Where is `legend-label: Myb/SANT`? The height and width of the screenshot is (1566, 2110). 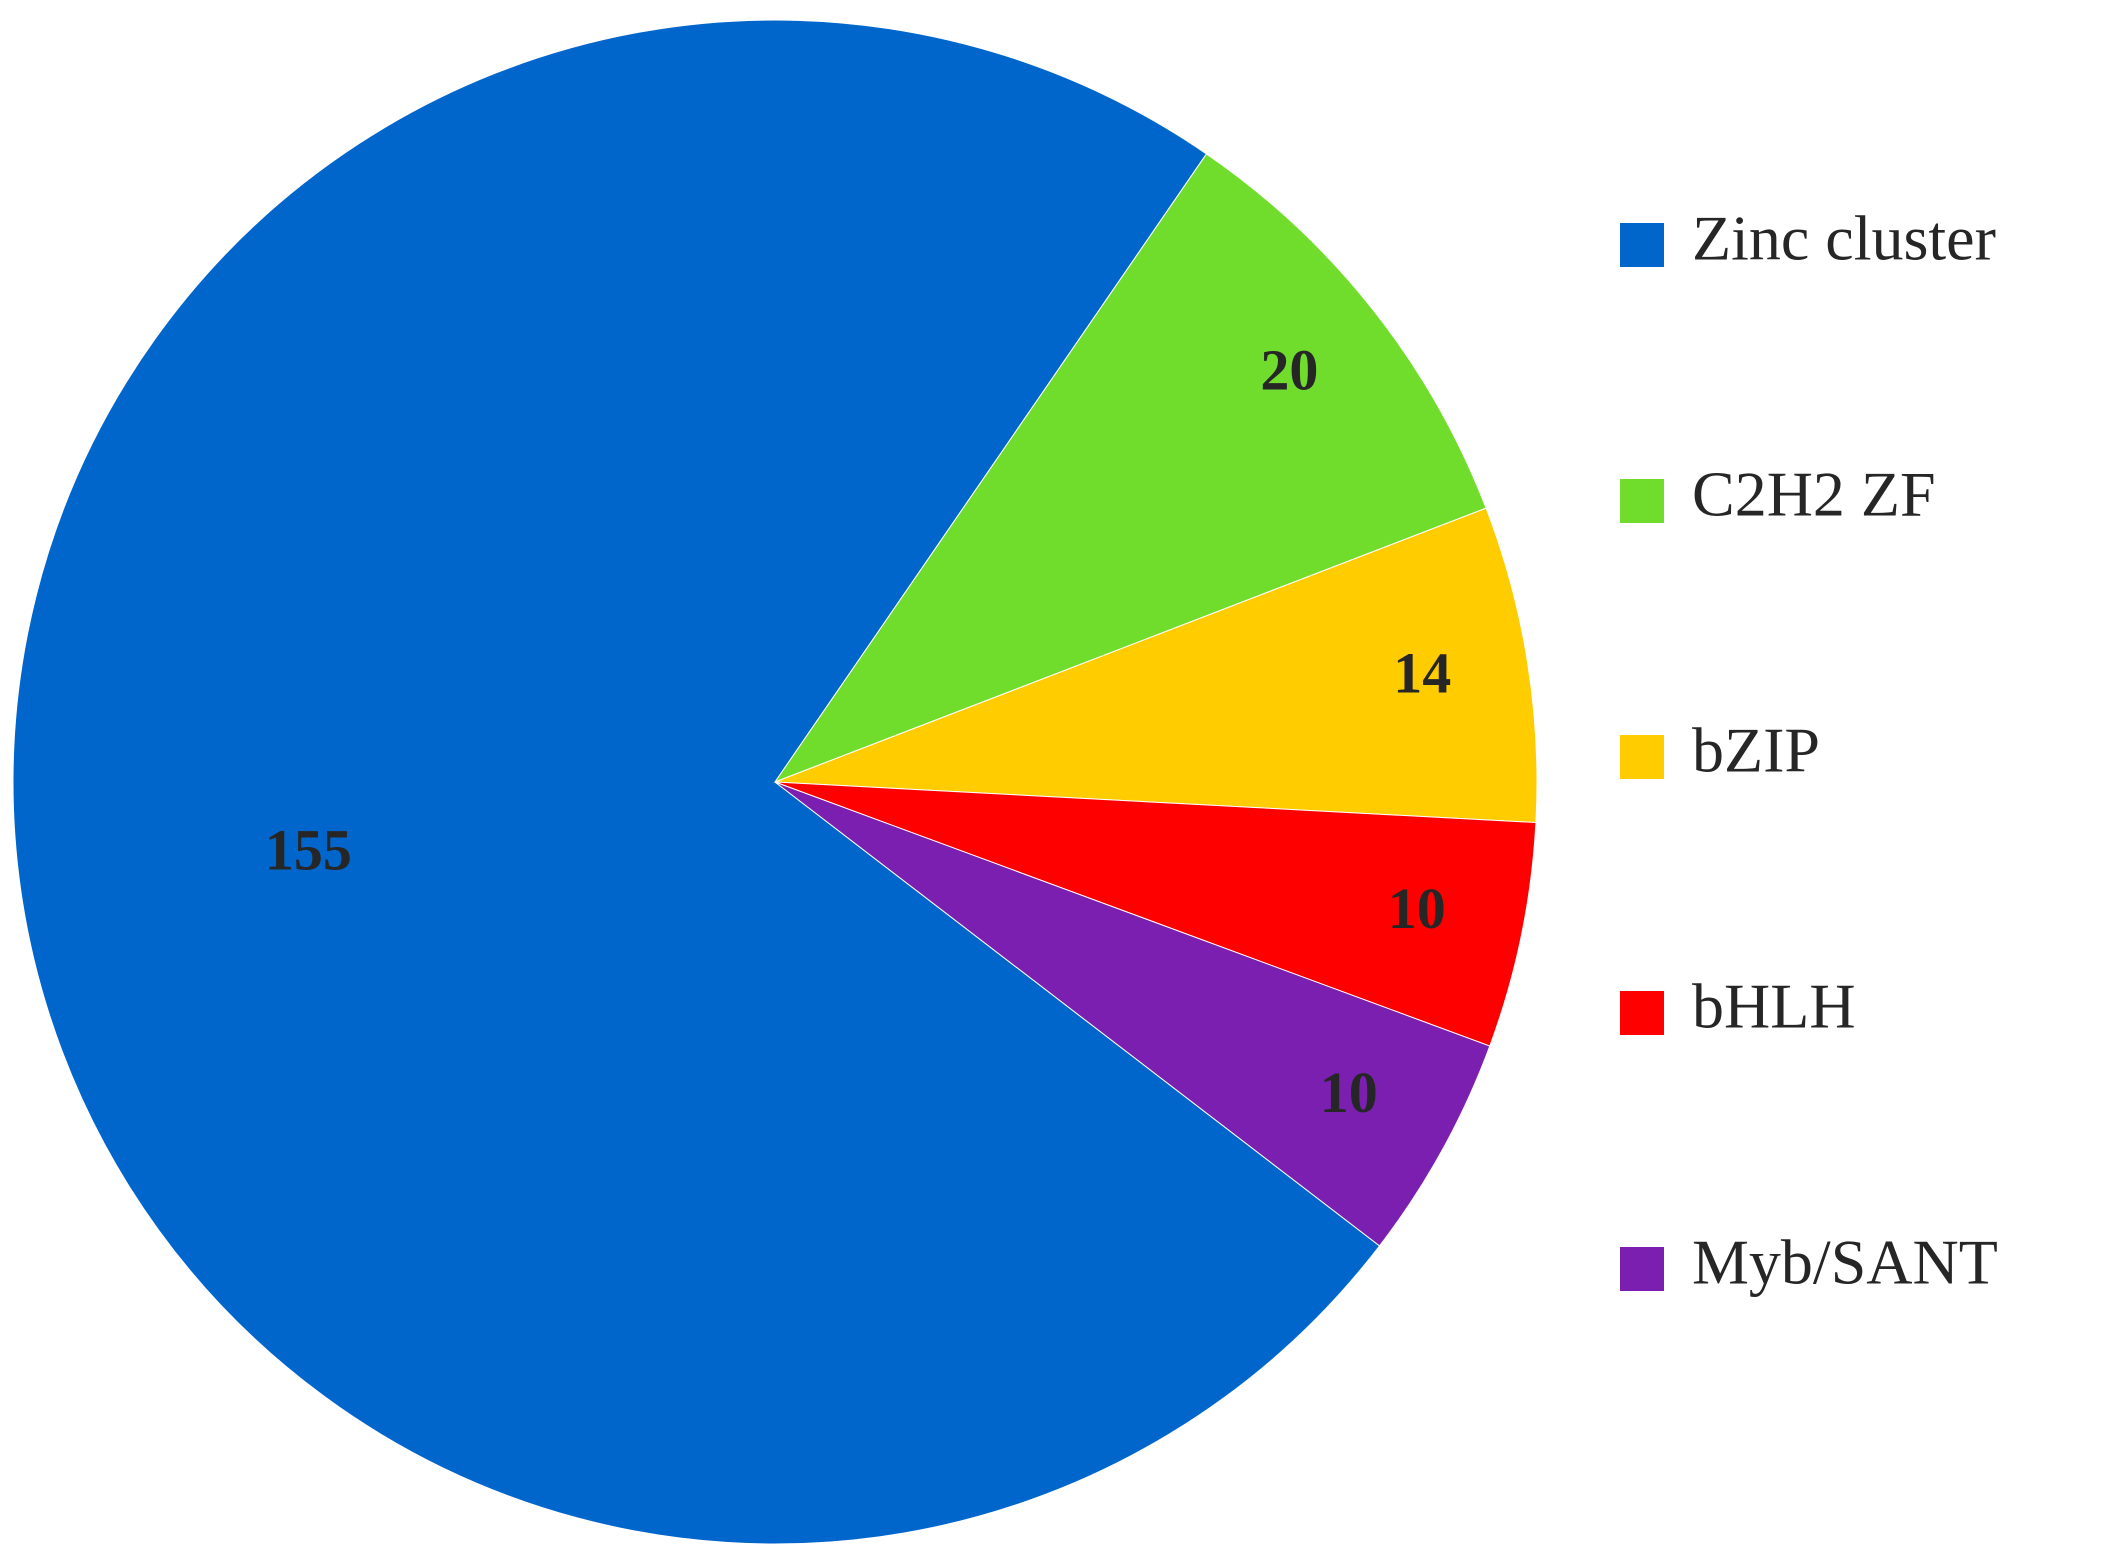 legend-label: Myb/SANT is located at coordinates (1845, 1262).